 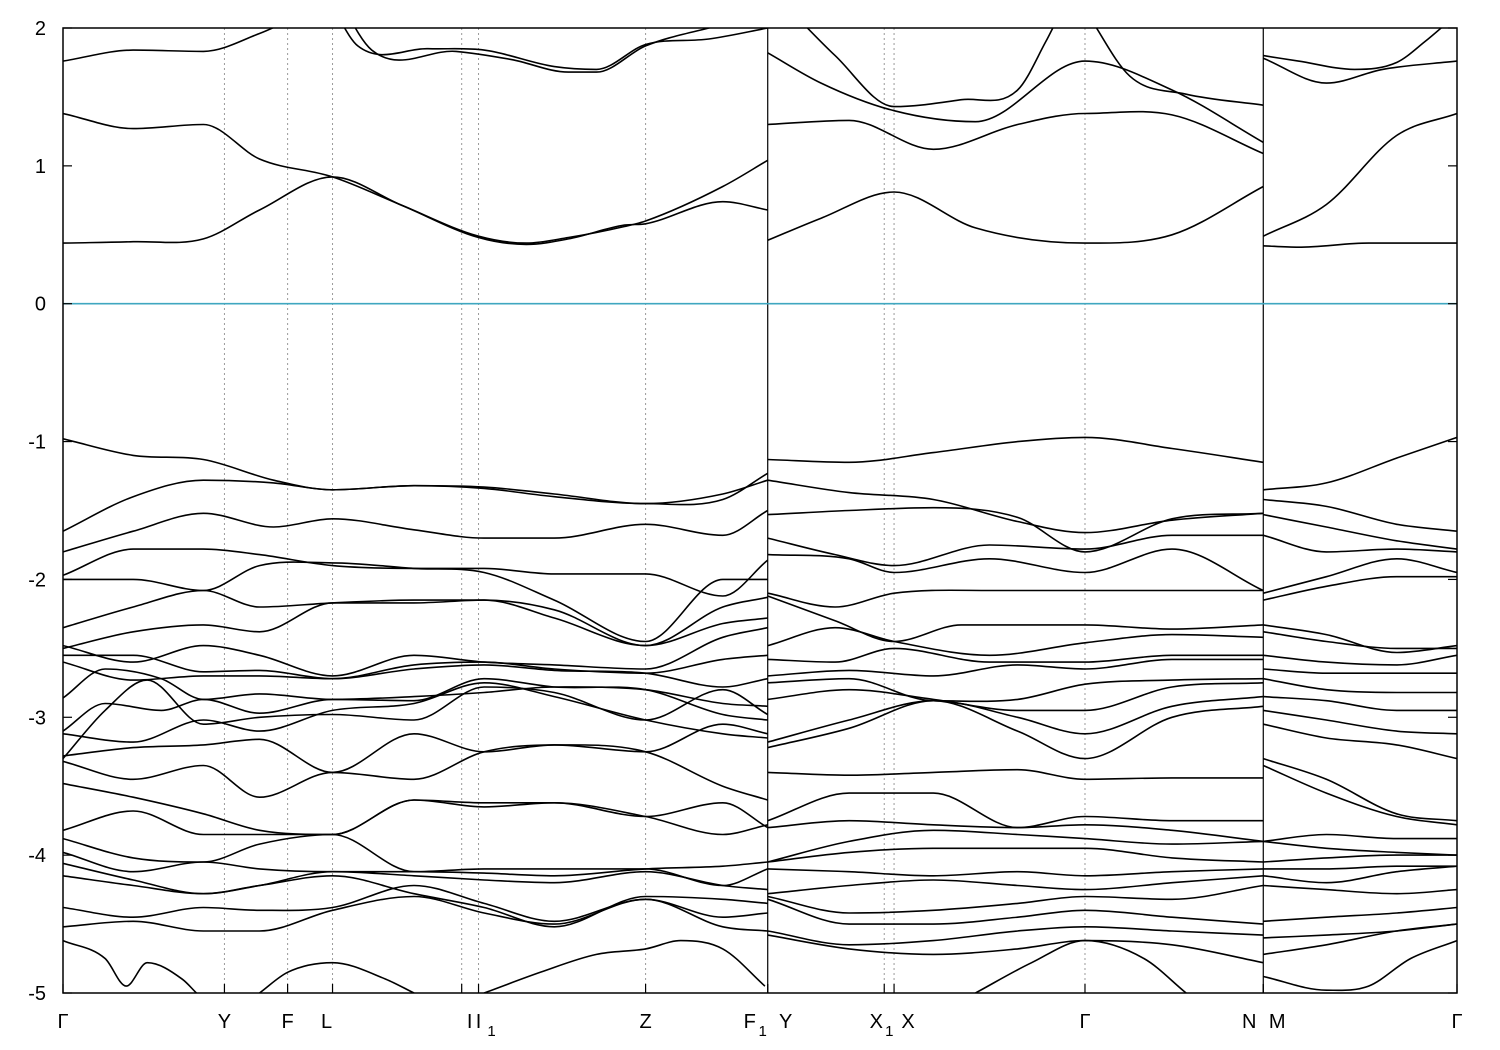 I want to click on y-tick-label: -1, so click(x=37, y=443).